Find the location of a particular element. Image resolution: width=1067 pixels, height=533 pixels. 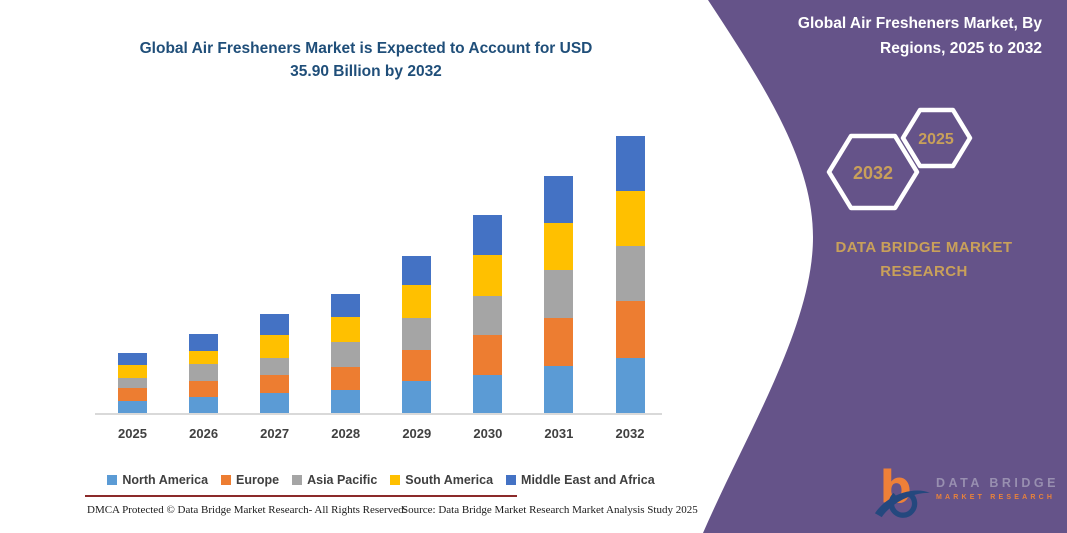

stacked-bar-2030 is located at coordinates (488, 314).